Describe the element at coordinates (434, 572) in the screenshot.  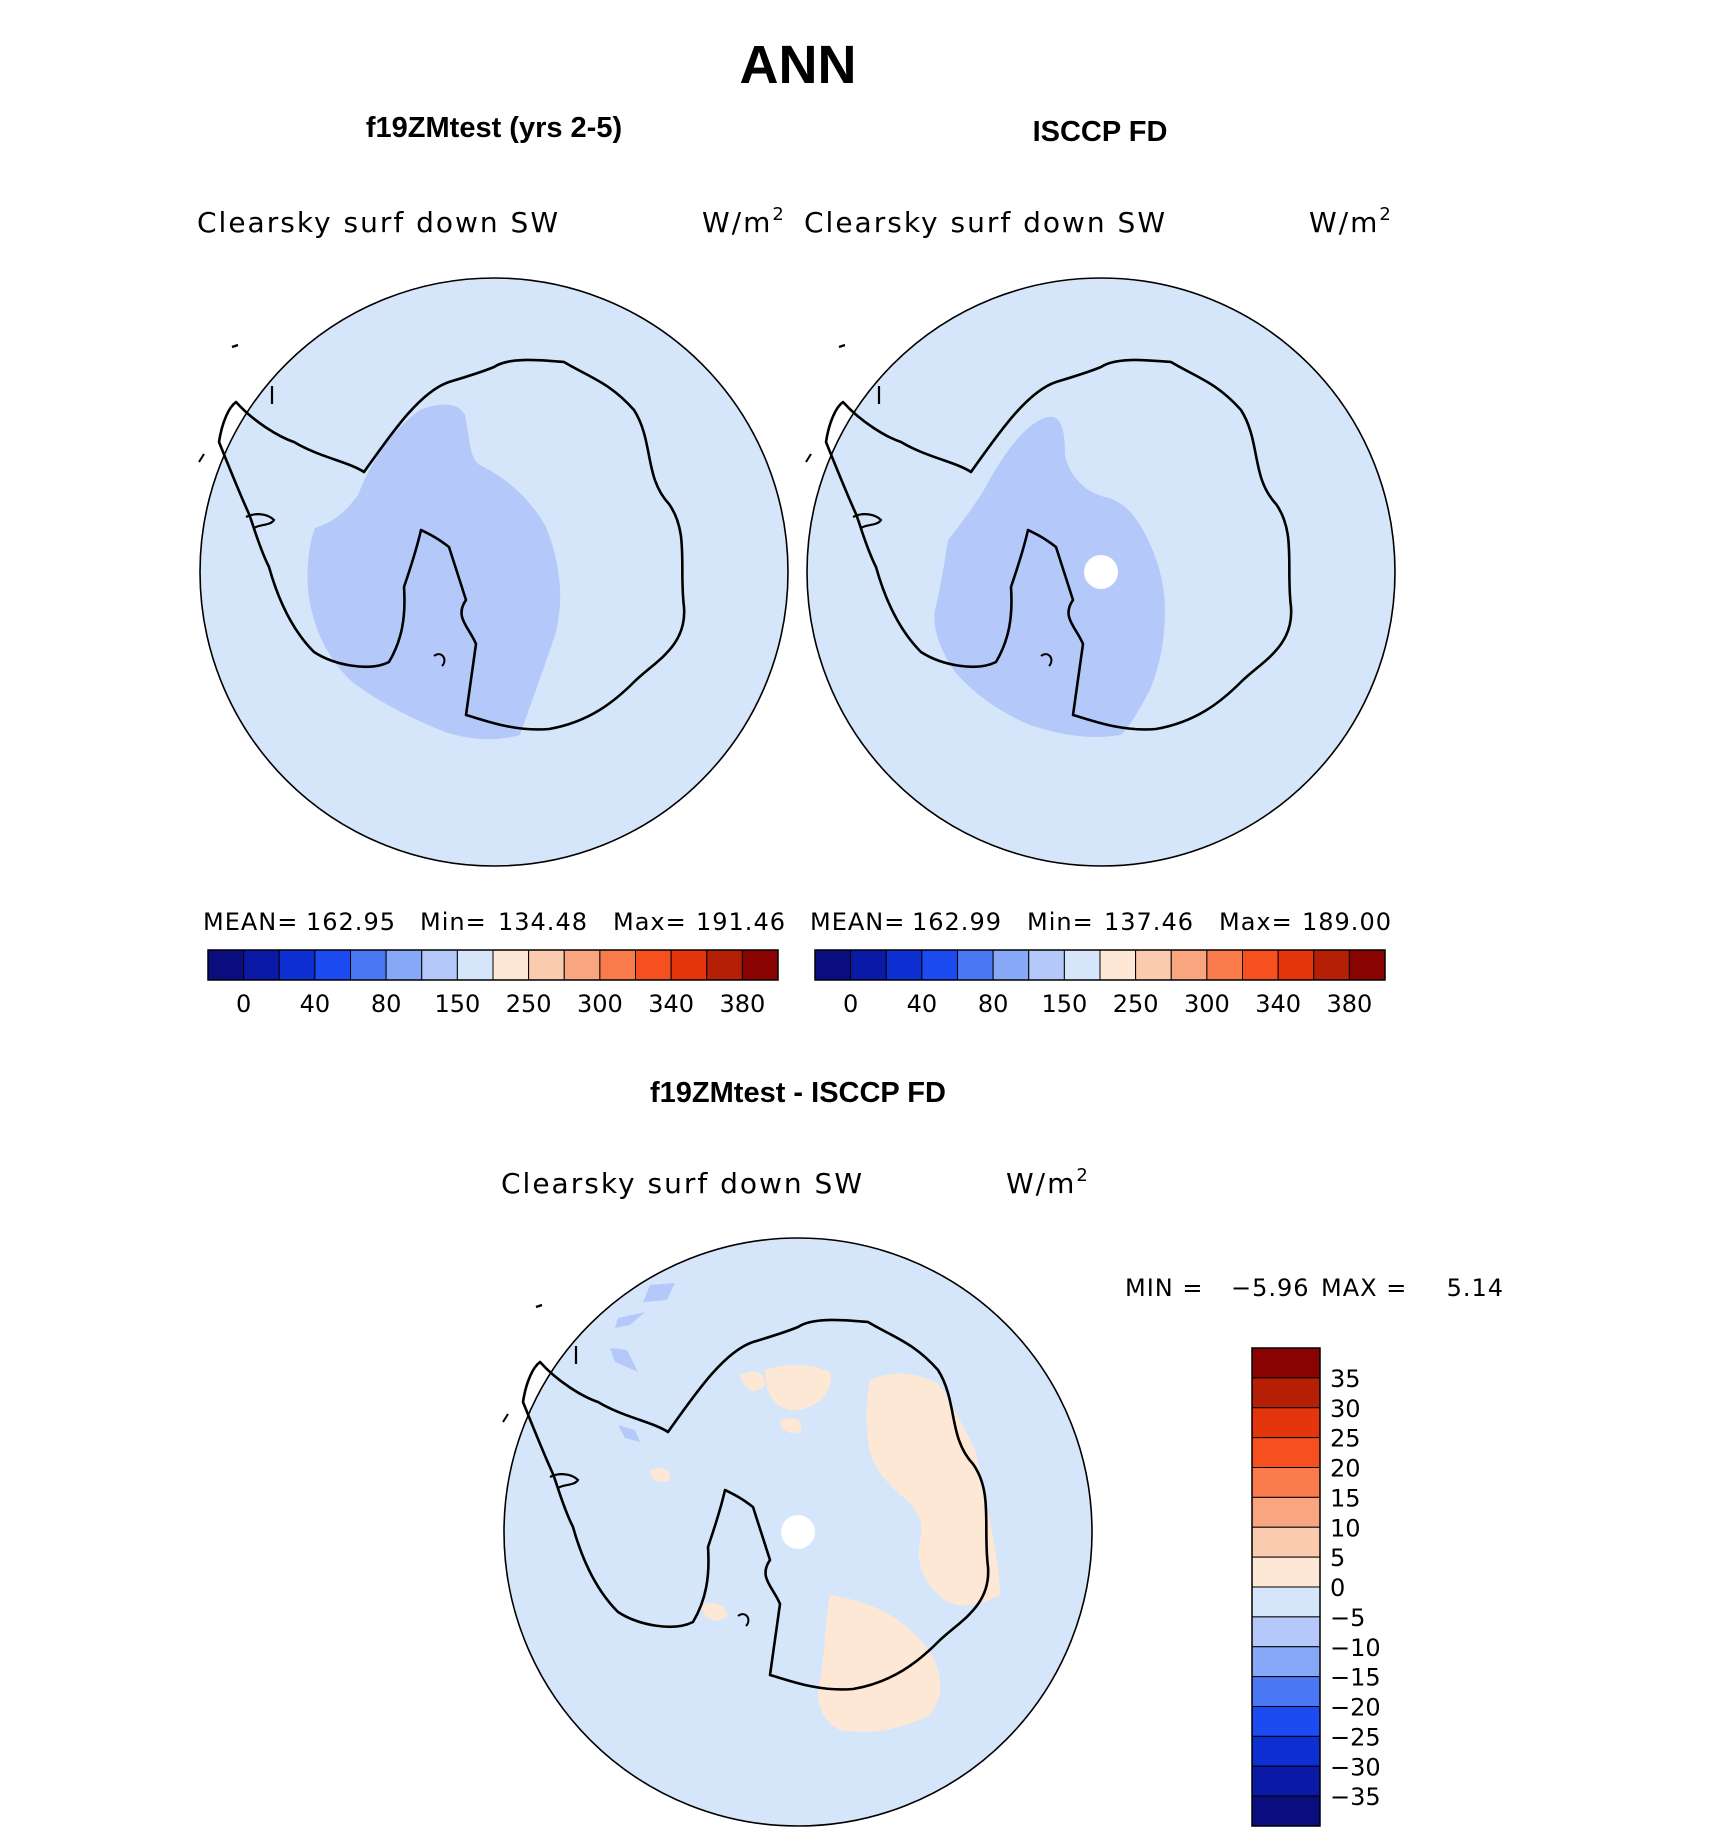
I see `map-model-low-region` at that location.